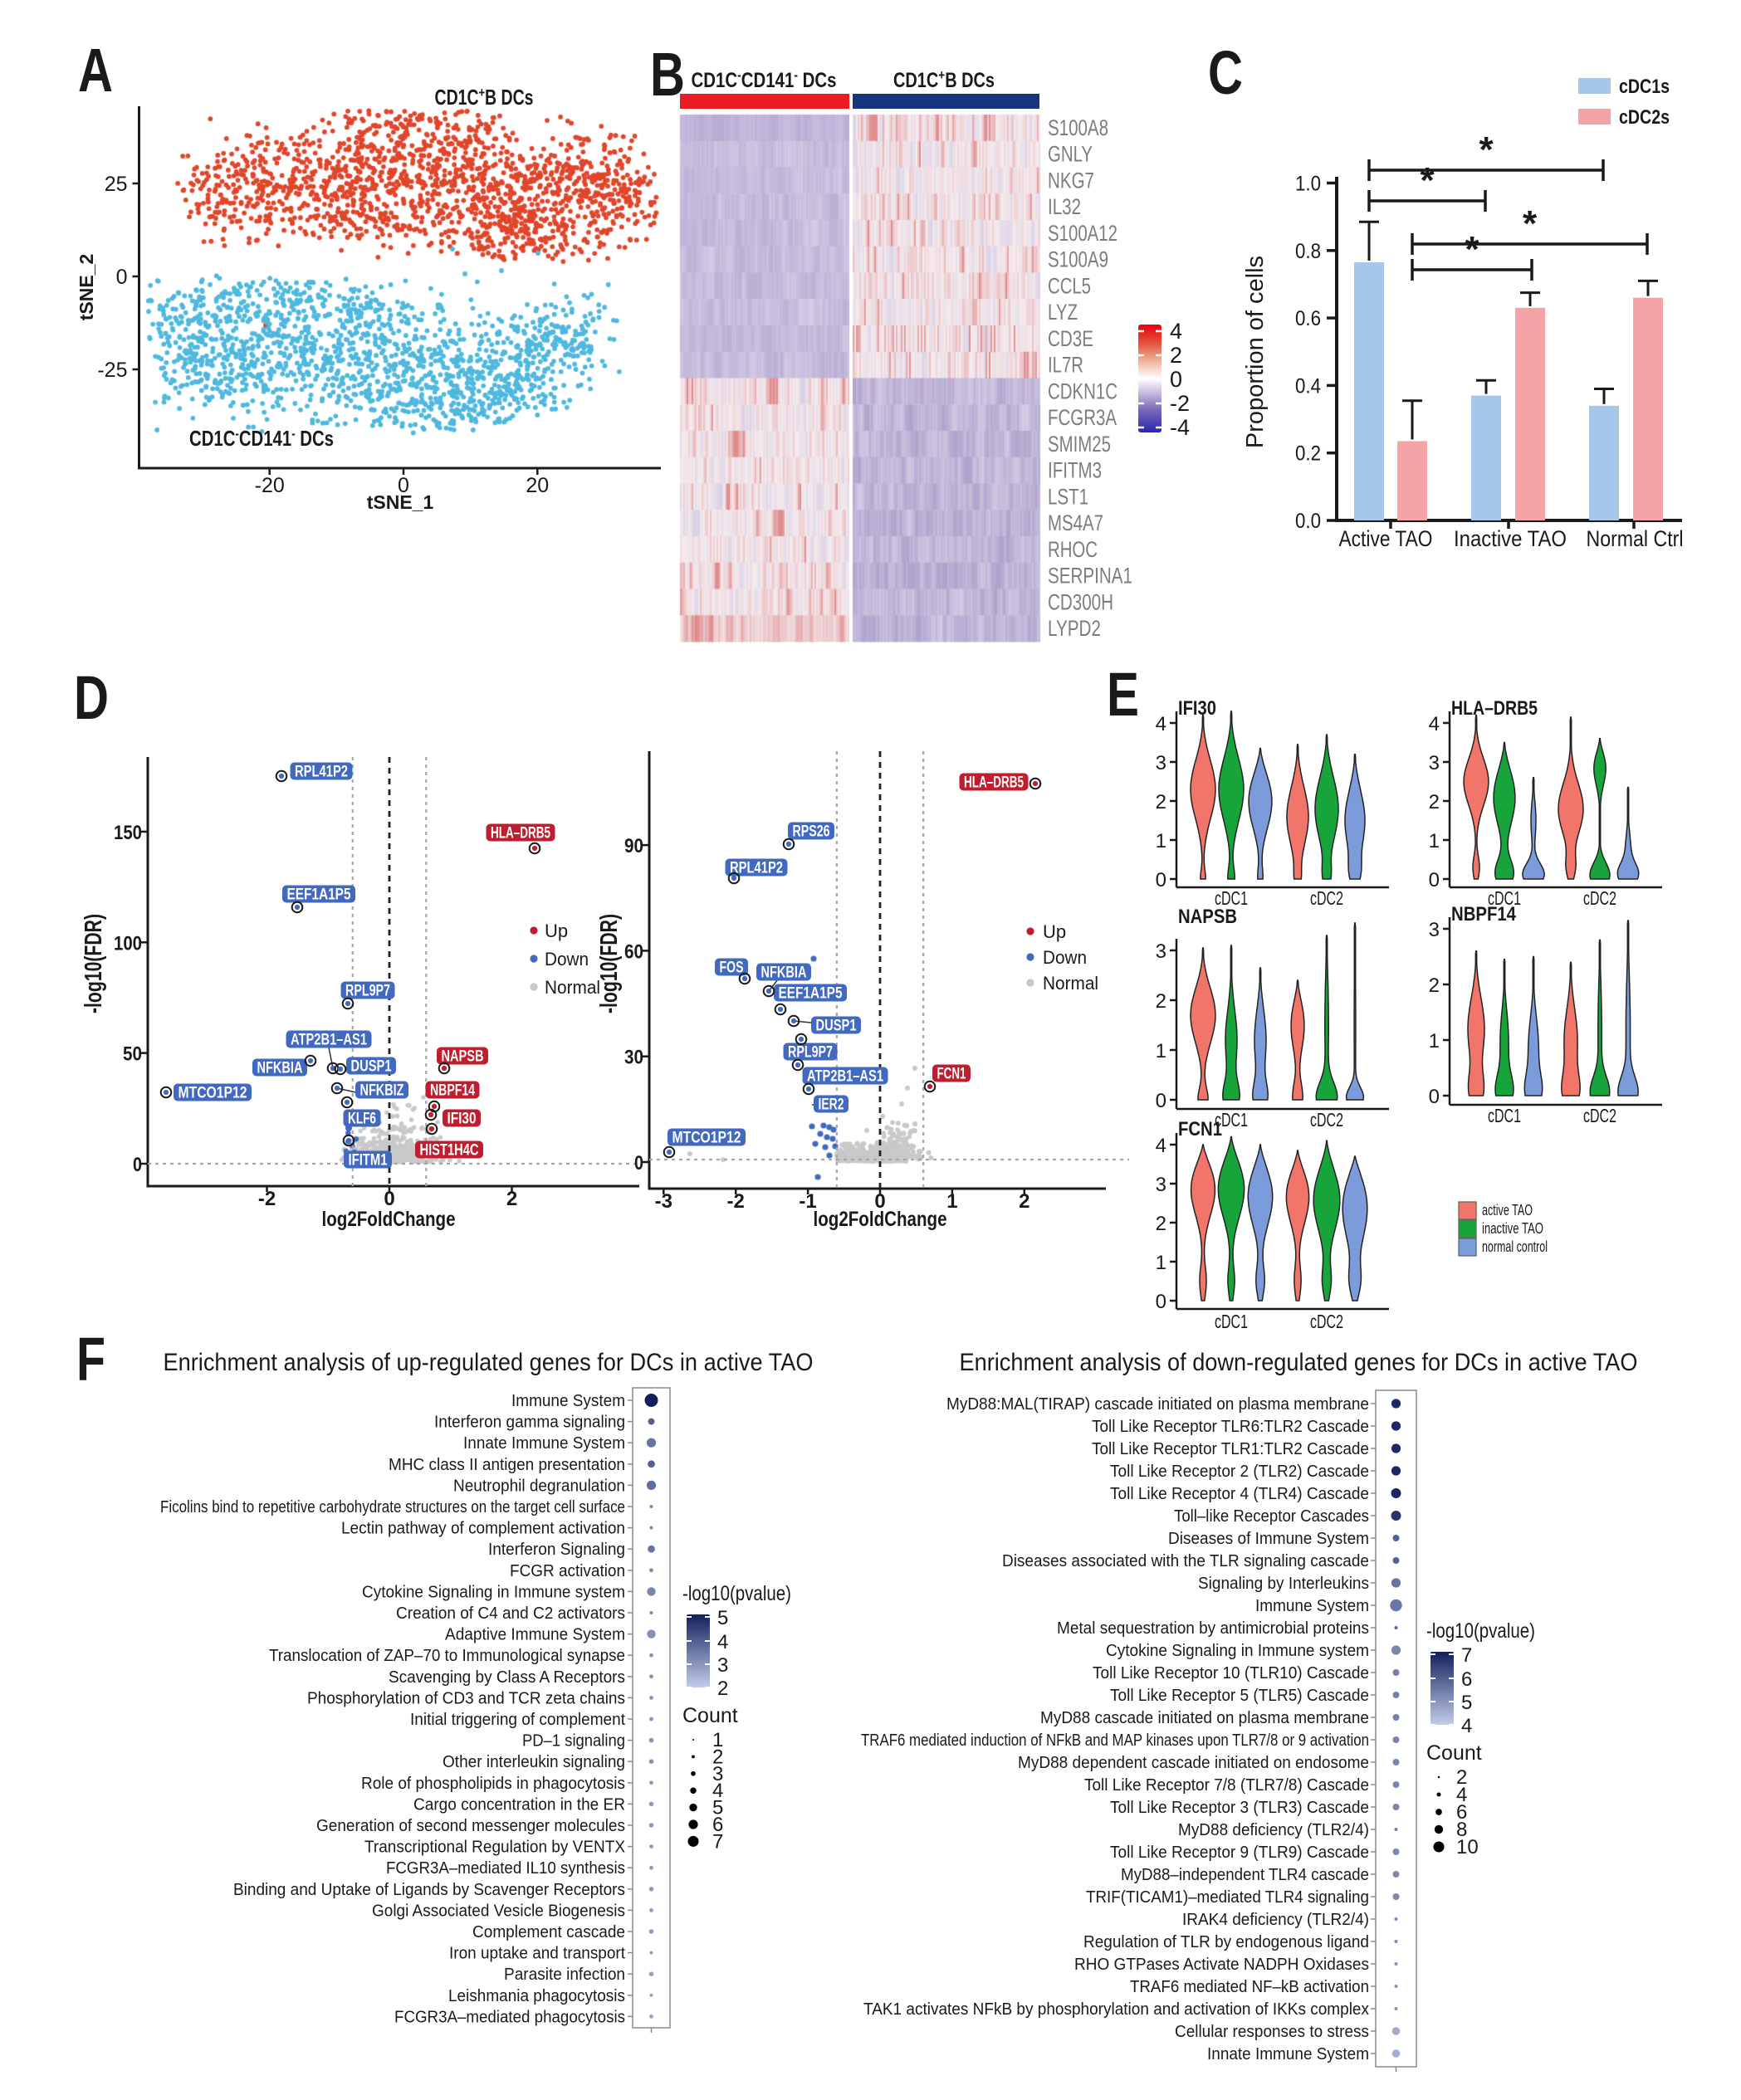 The image size is (1741, 2100). I want to click on svg-text: -3, so click(663, 1201).